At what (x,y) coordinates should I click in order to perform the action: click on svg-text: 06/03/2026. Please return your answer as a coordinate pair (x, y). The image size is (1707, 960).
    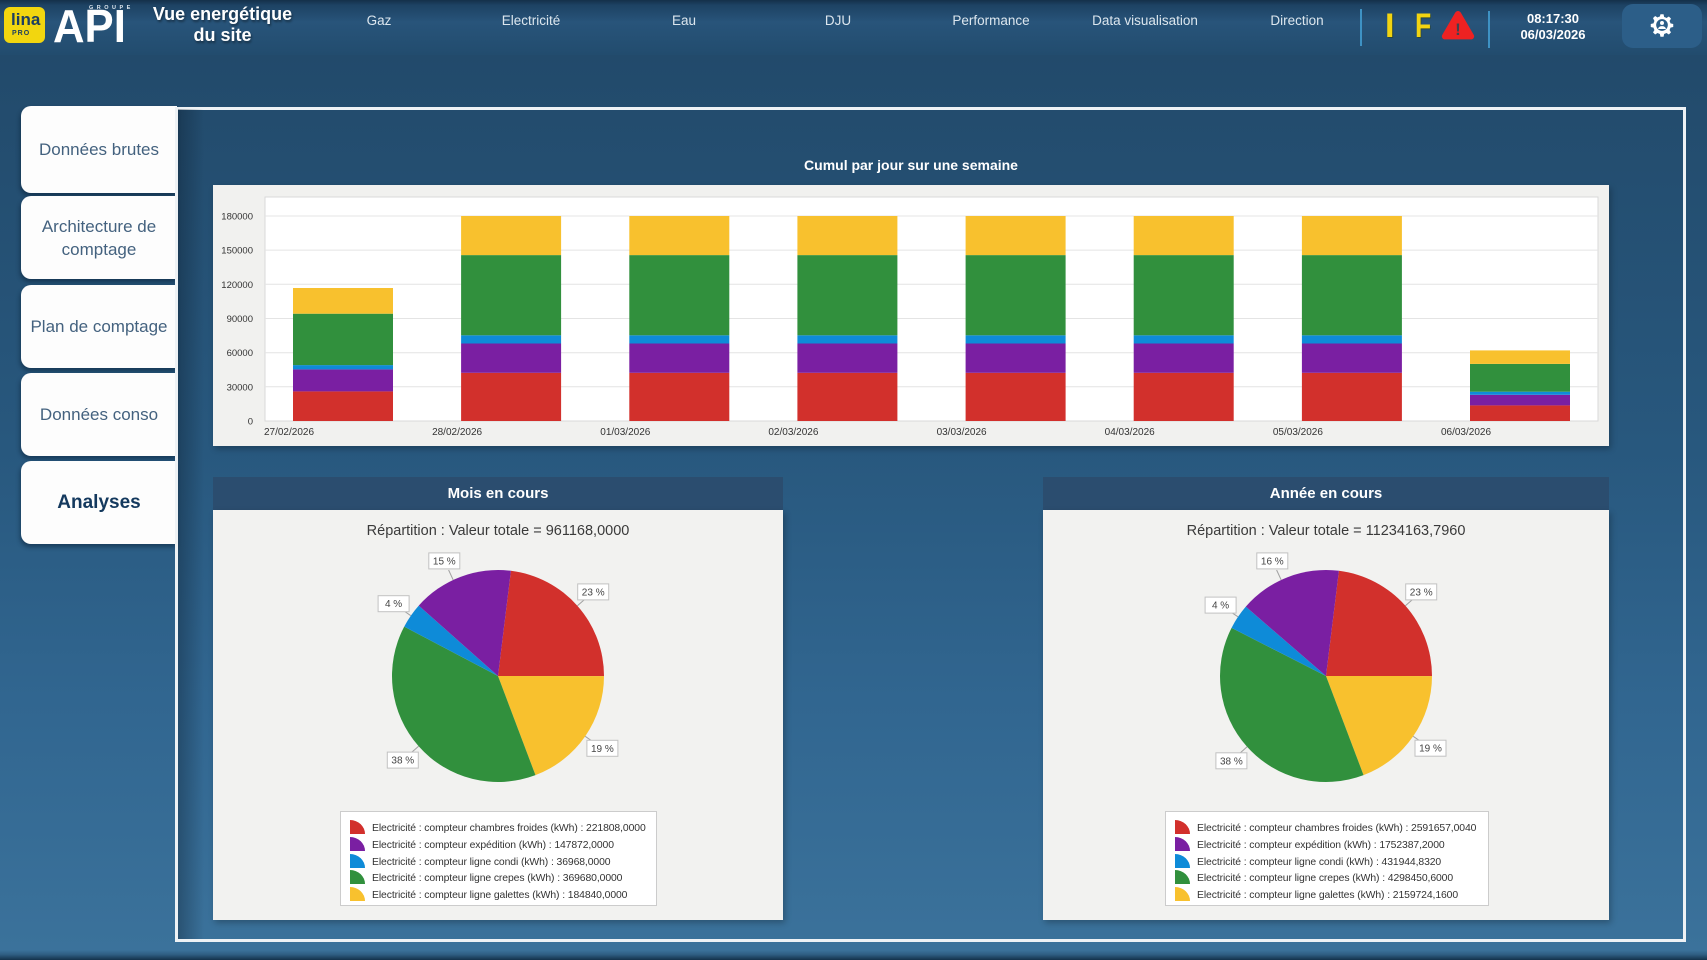
    Looking at the image, I should click on (1466, 432).